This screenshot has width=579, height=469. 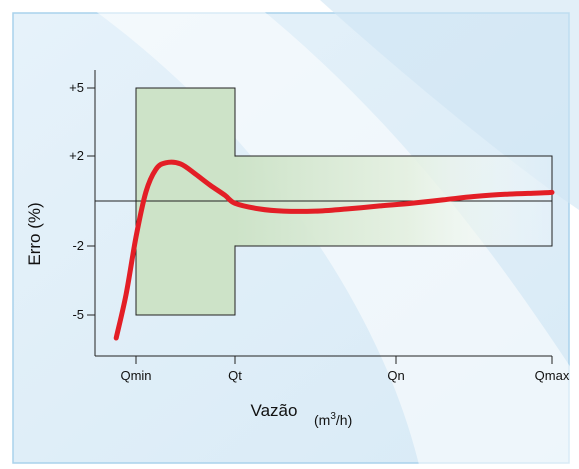 What do you see at coordinates (395, 375) in the screenshot?
I see `x-tick-label: Qn` at bounding box center [395, 375].